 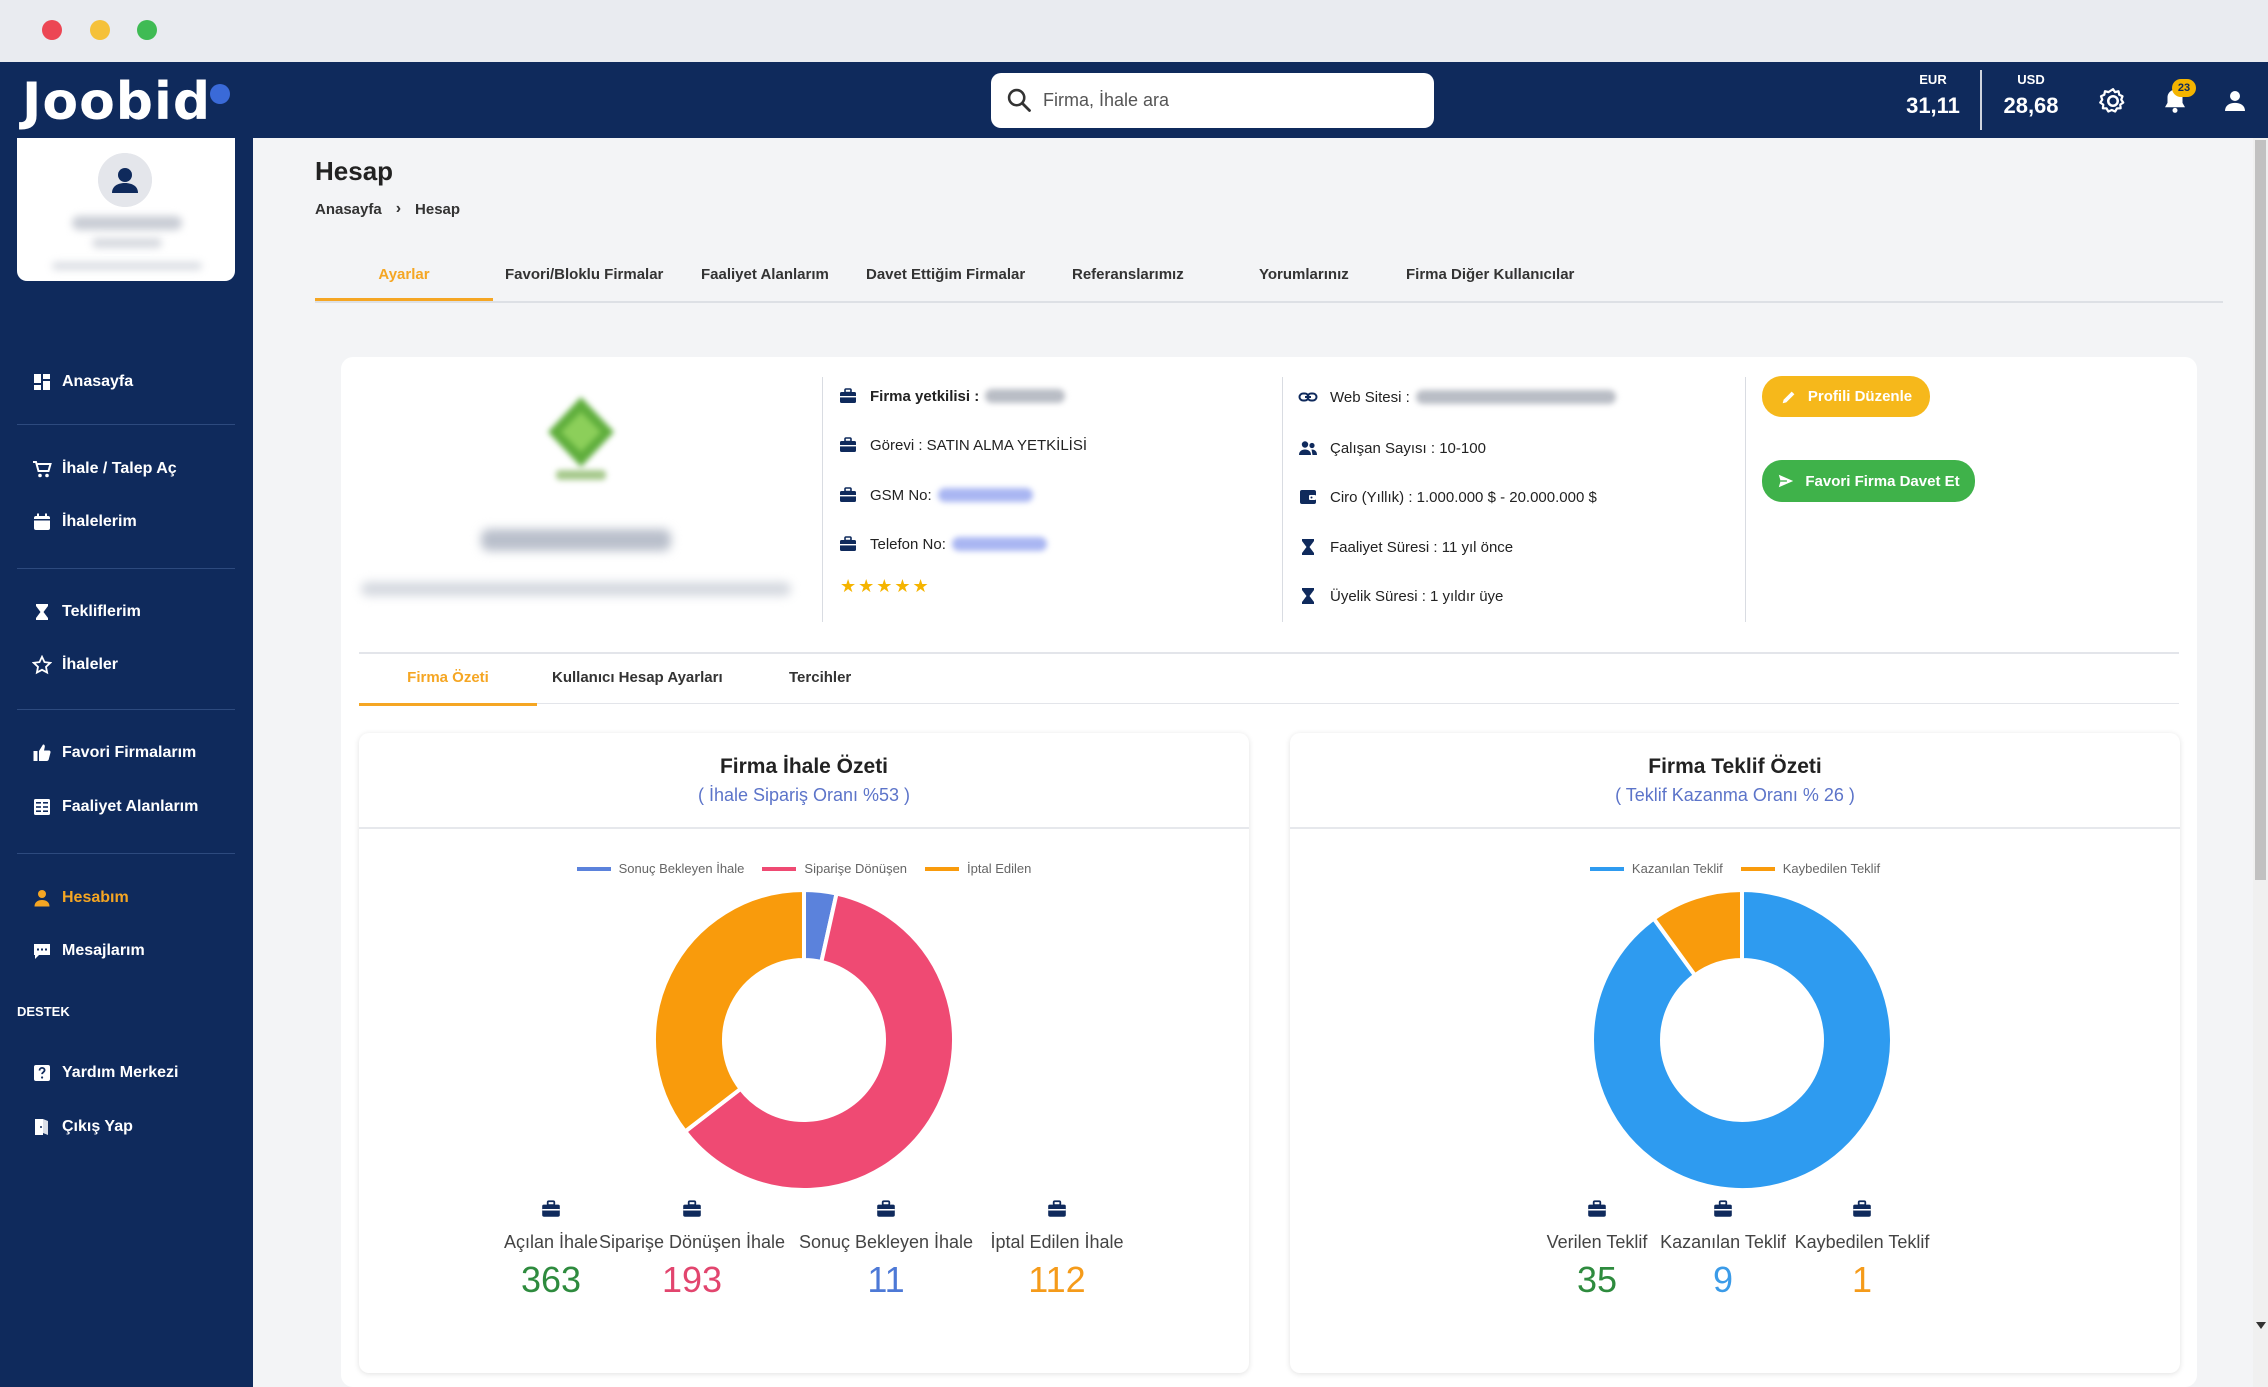 I want to click on search-box, so click(x=1212, y=100).